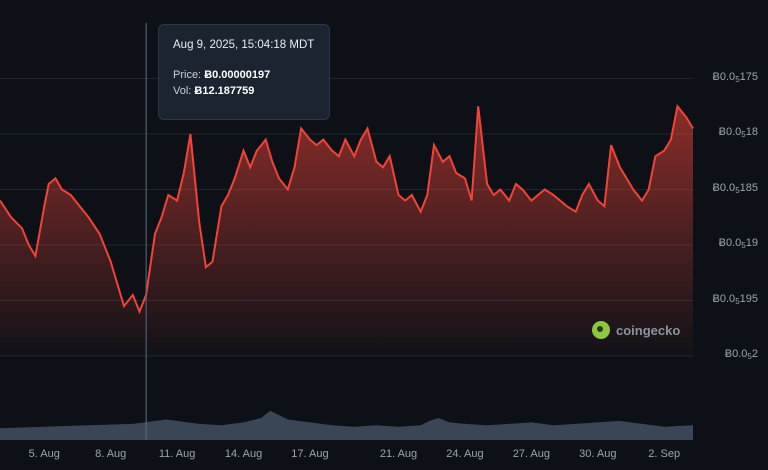  I want to click on x-tick-label: 8. Aug, so click(111, 454).